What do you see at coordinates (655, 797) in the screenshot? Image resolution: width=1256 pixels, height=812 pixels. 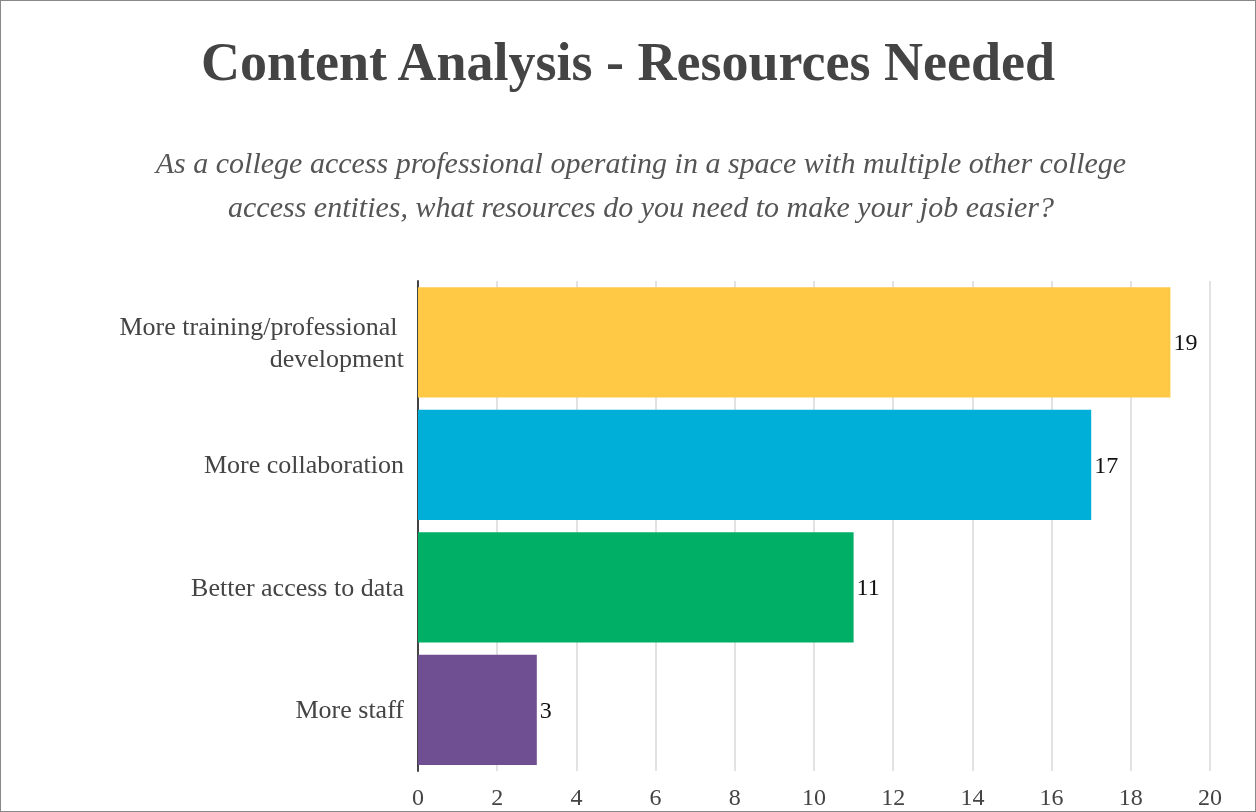 I see `x-tick-label: 6` at bounding box center [655, 797].